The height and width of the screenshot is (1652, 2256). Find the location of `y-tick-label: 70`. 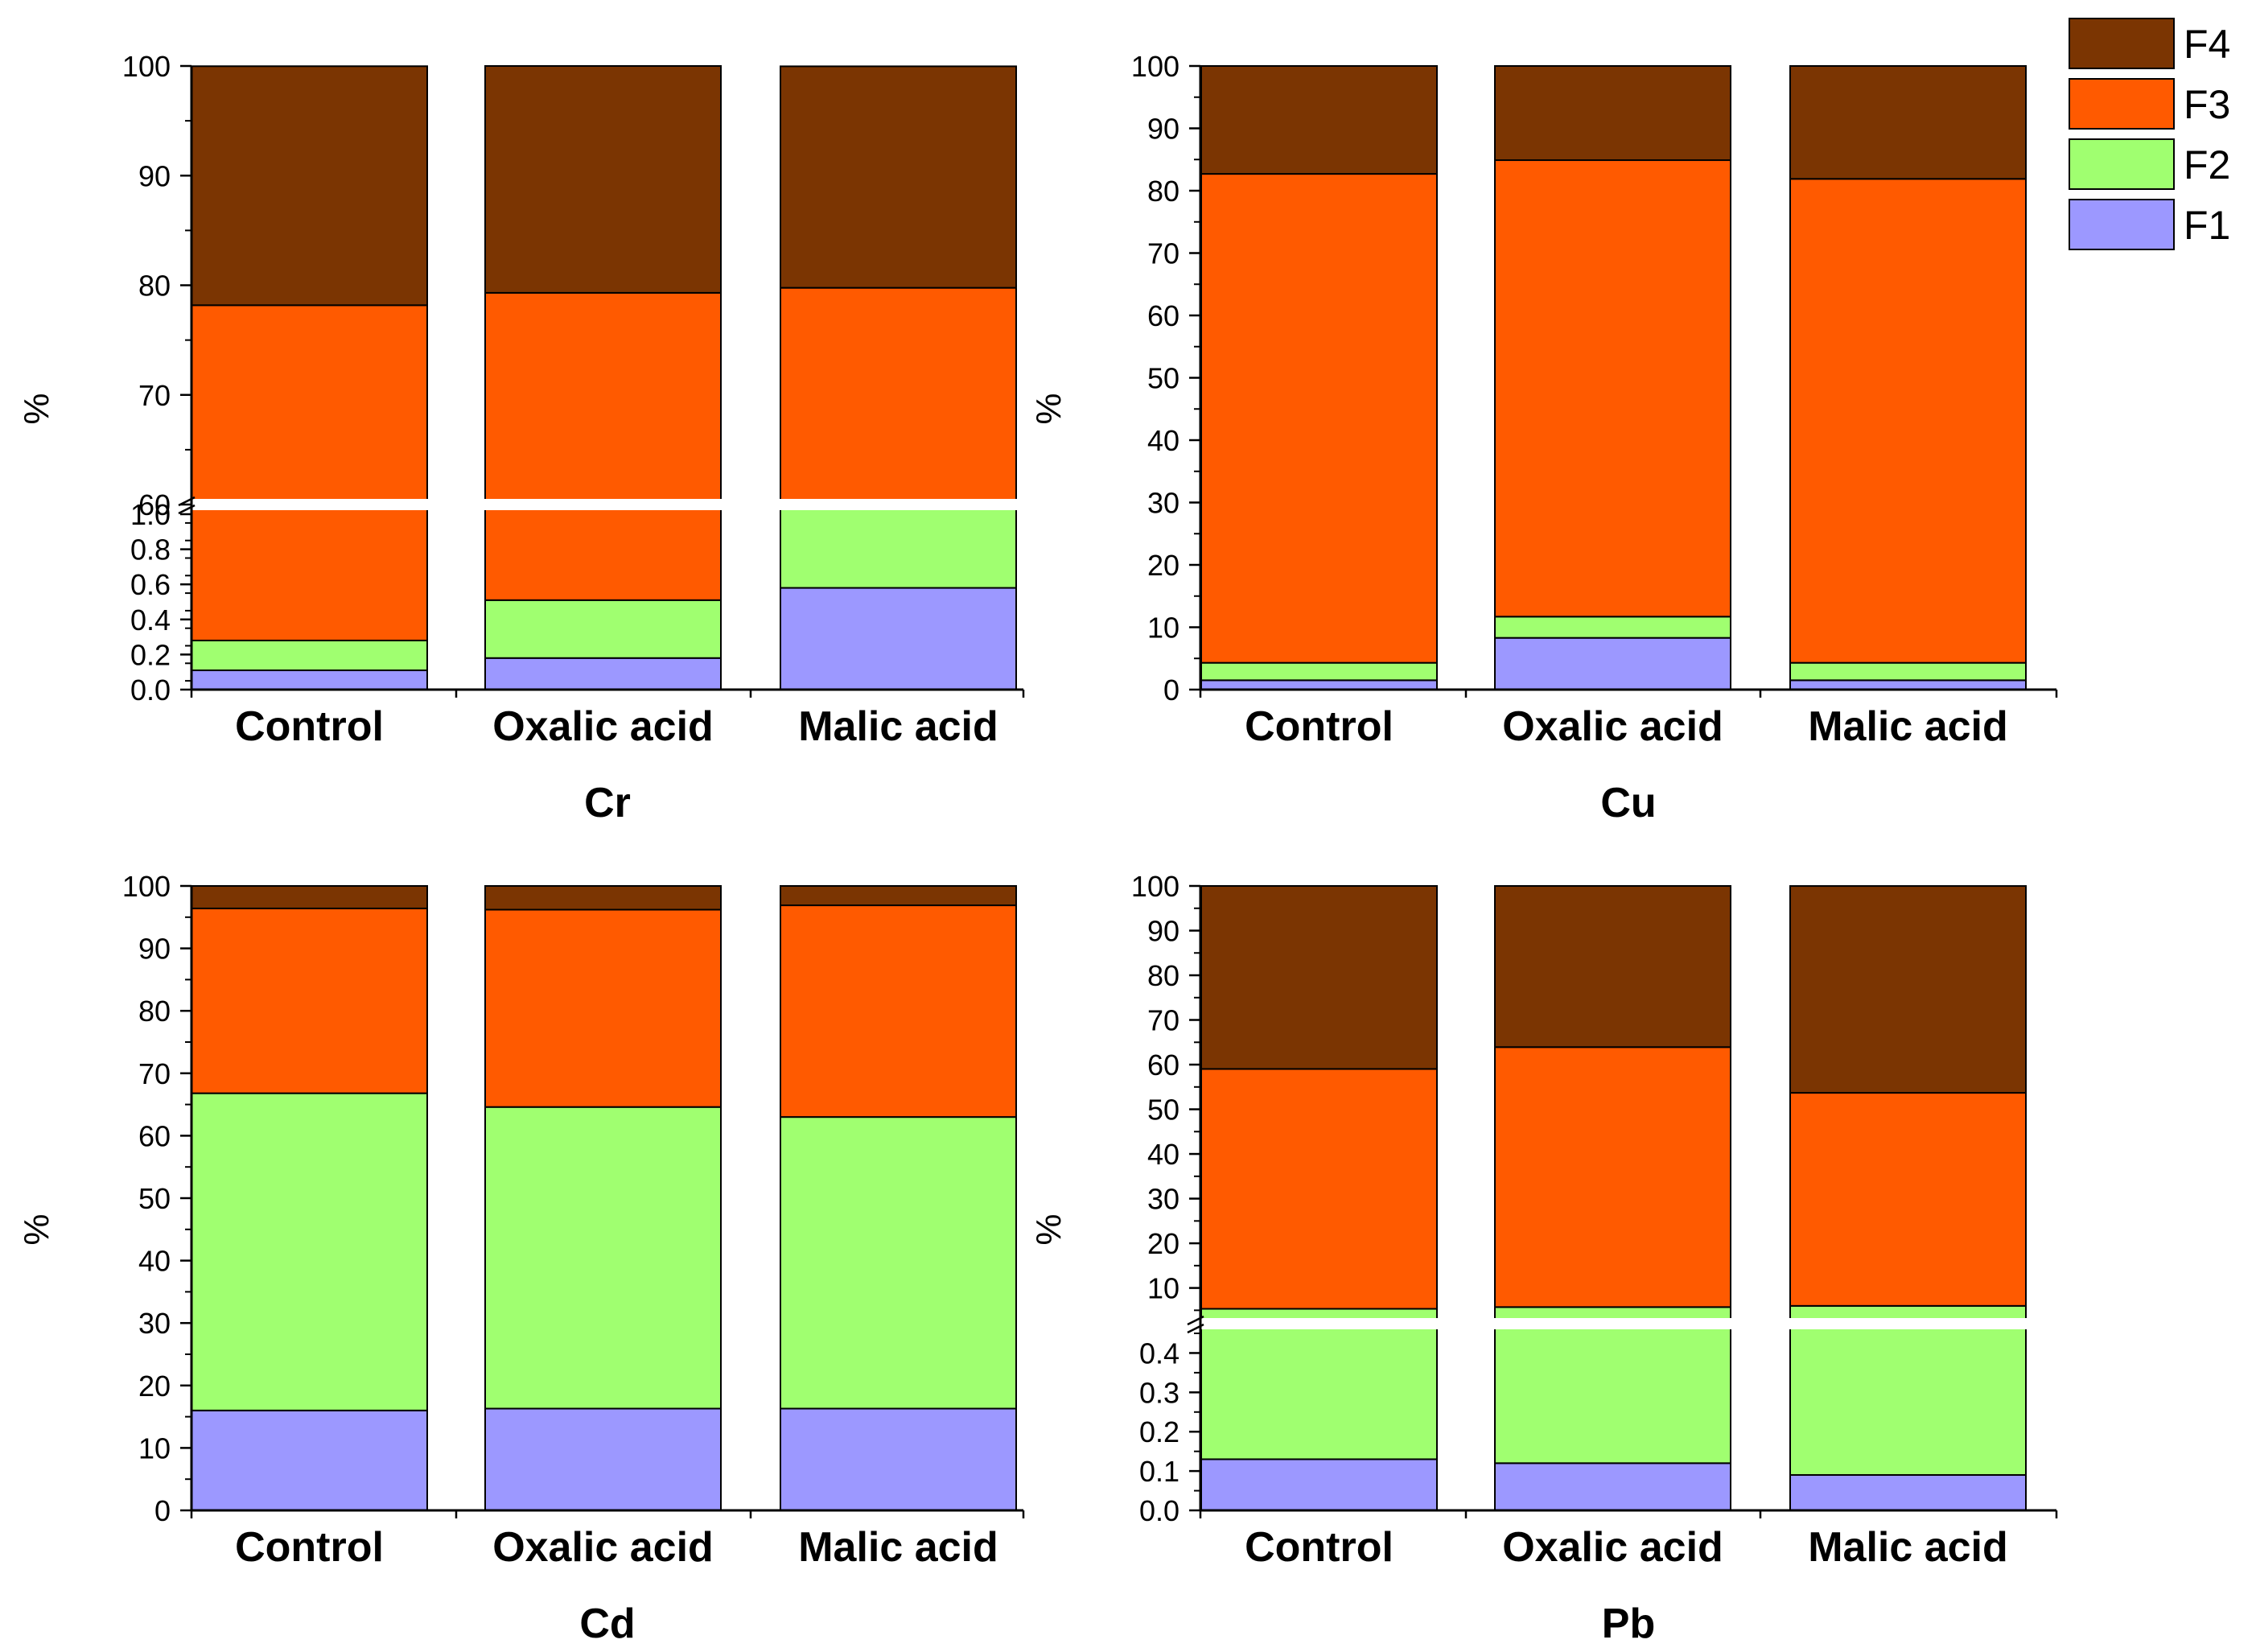

y-tick-label: 70 is located at coordinates (154, 1073).